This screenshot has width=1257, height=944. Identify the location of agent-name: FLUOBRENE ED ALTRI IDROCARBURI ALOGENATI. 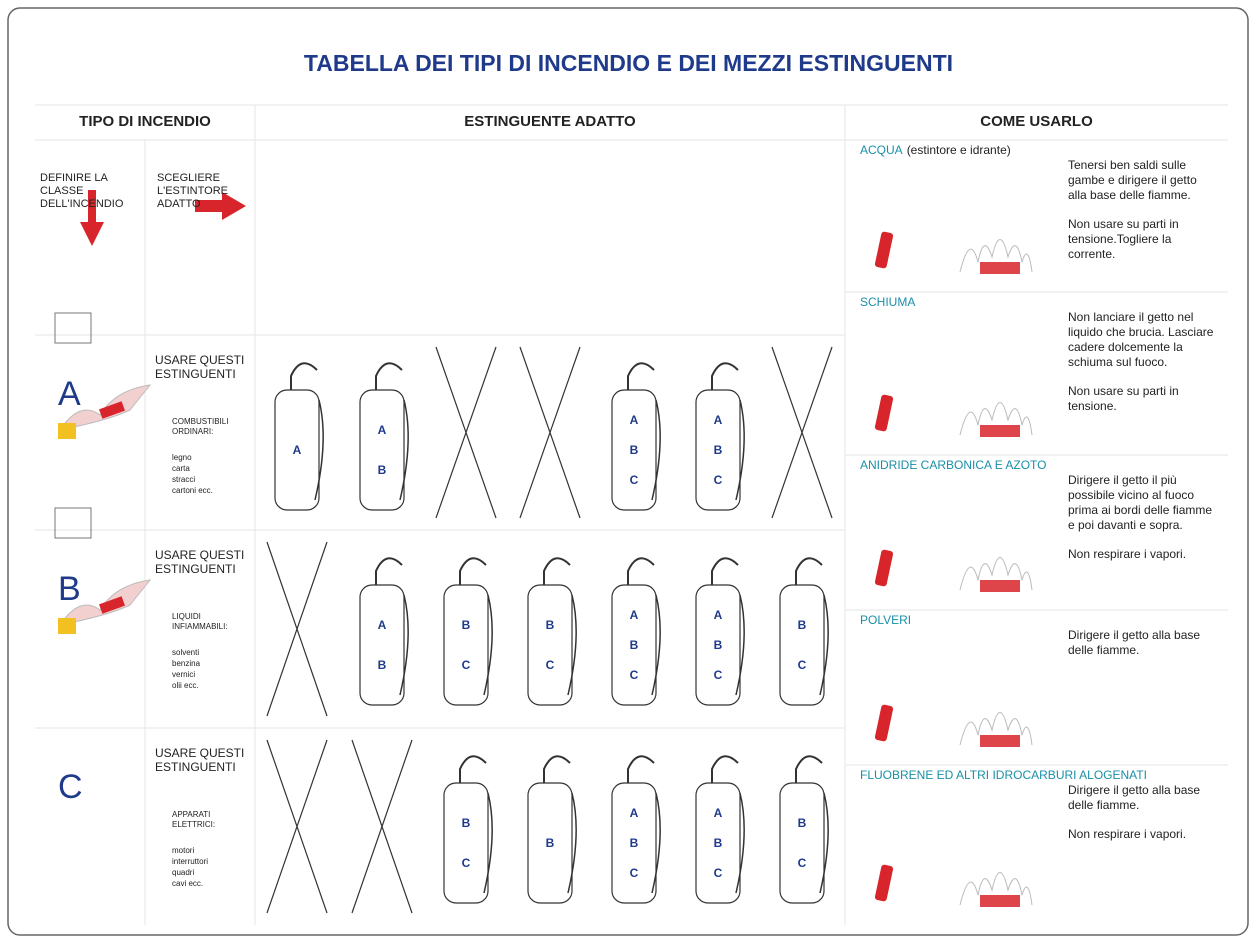
(1003, 775).